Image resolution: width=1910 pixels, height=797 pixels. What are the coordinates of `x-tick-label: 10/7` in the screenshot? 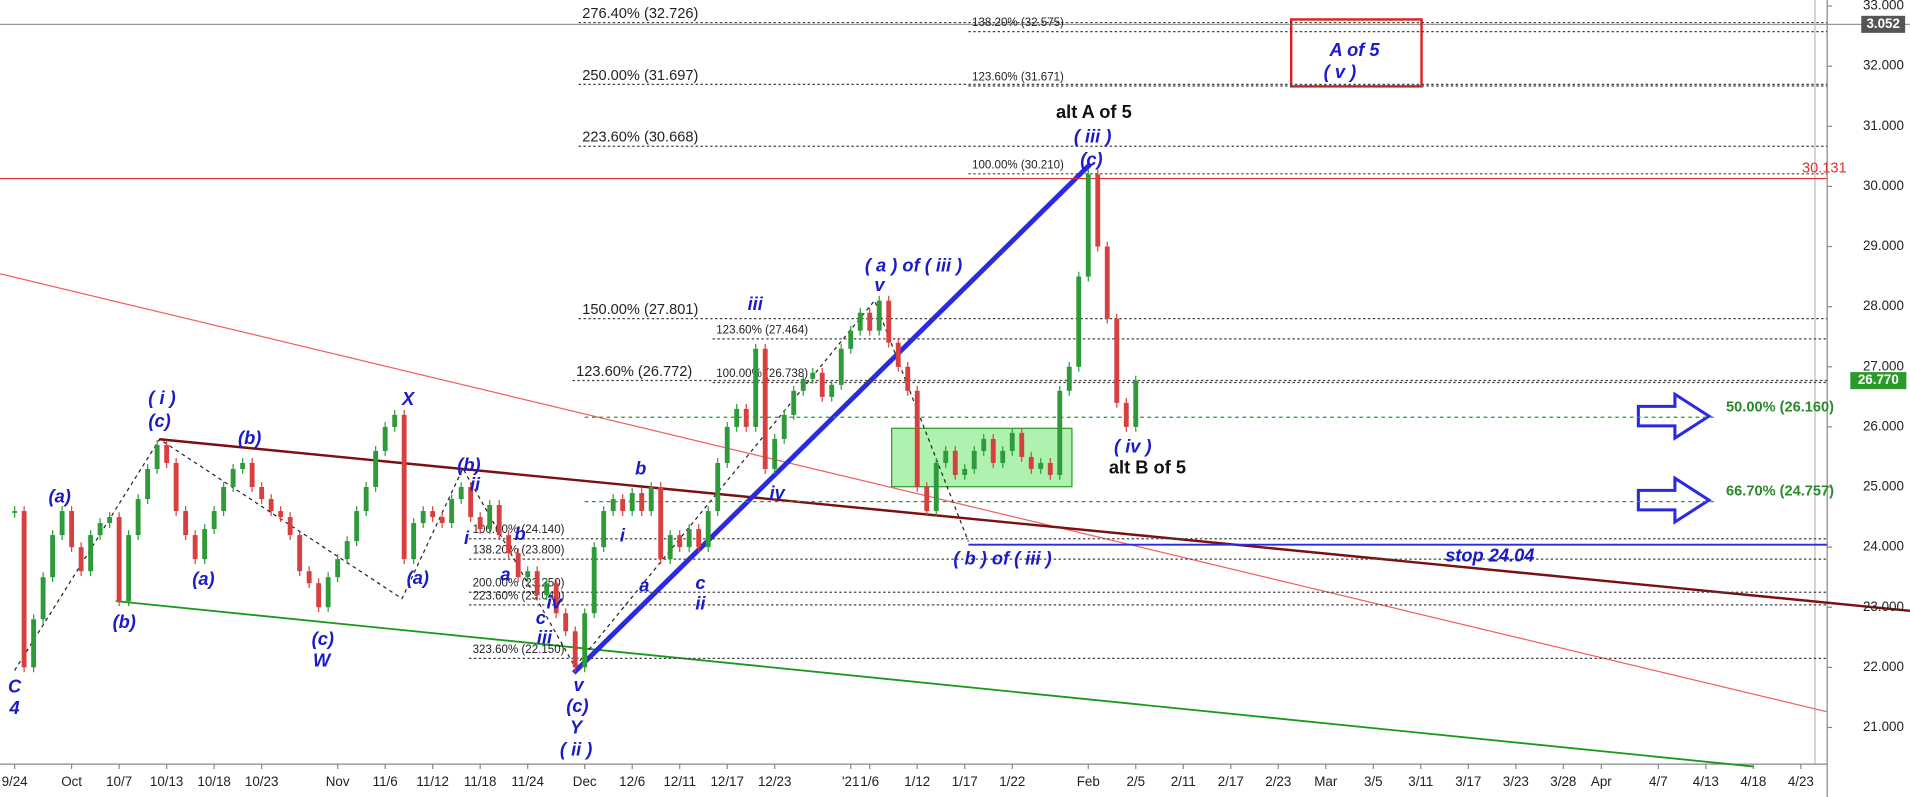 It's located at (119, 781).